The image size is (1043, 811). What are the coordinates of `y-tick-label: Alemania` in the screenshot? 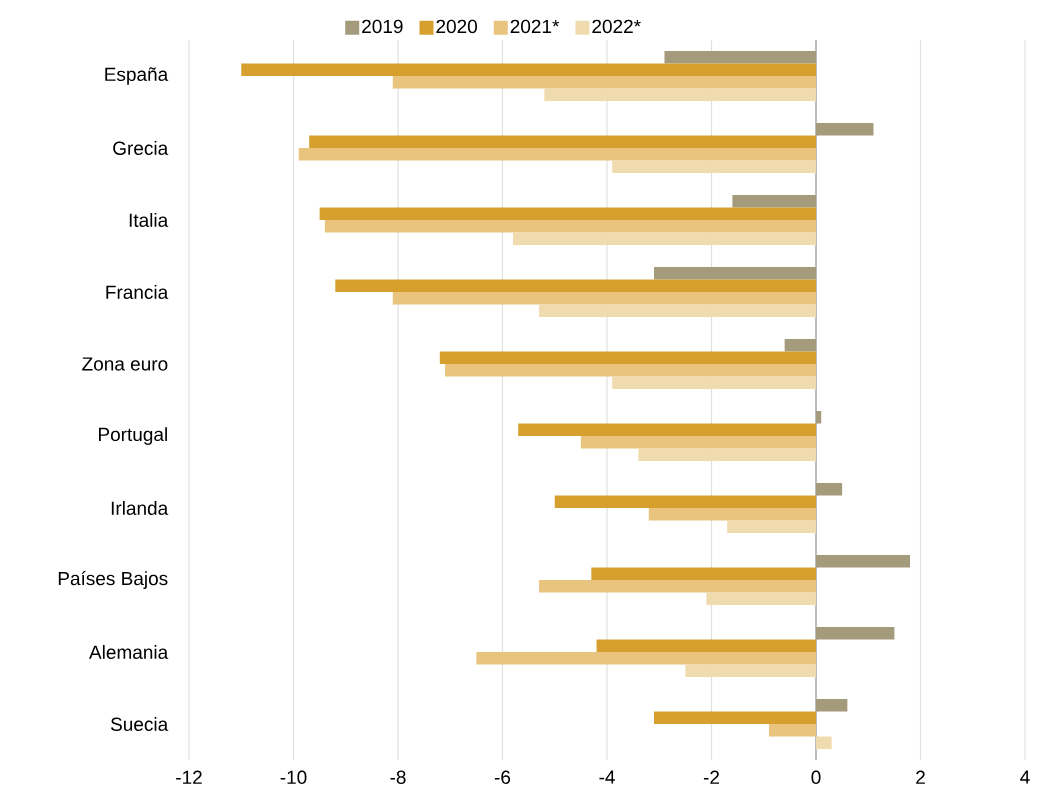 It's located at (129, 652).